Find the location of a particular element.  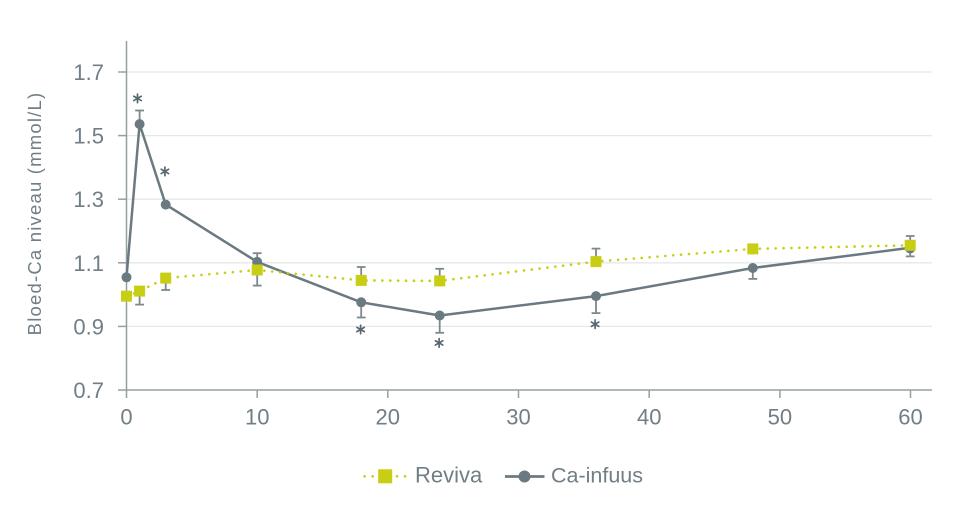

svg-text: 50 is located at coordinates (780, 417).